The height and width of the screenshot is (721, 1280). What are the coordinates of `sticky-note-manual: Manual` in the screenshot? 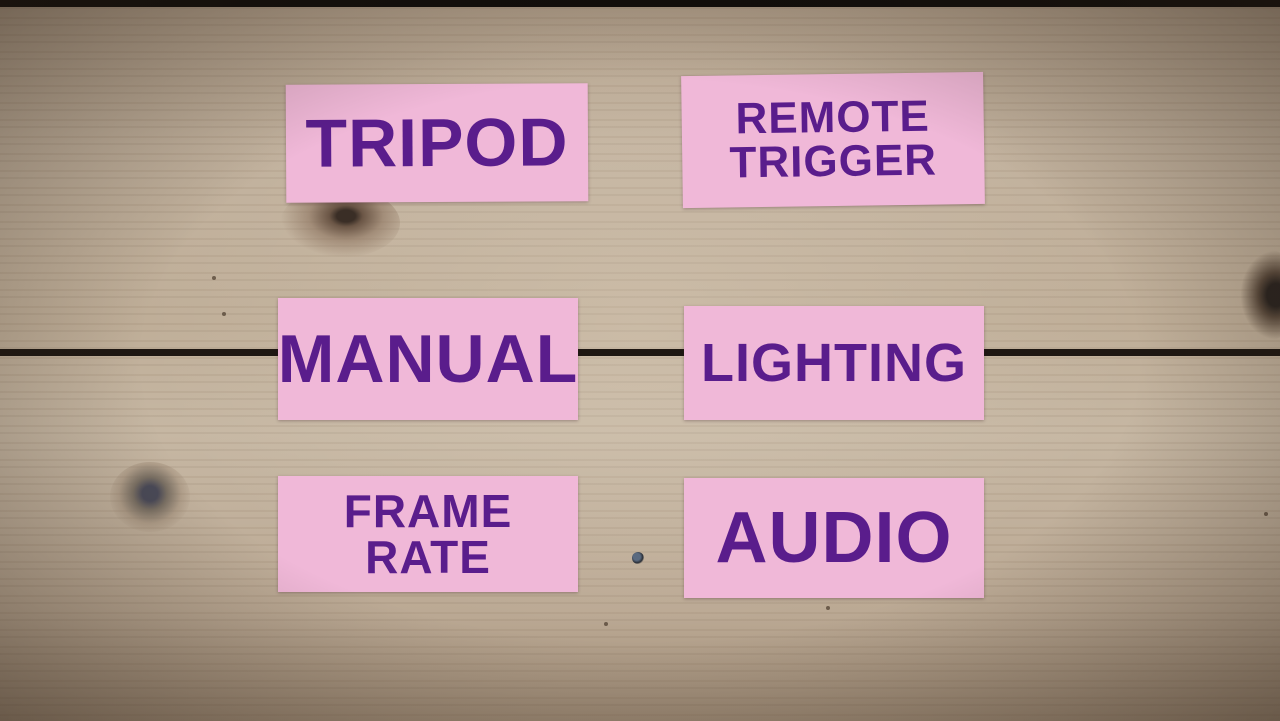 It's located at (428, 359).